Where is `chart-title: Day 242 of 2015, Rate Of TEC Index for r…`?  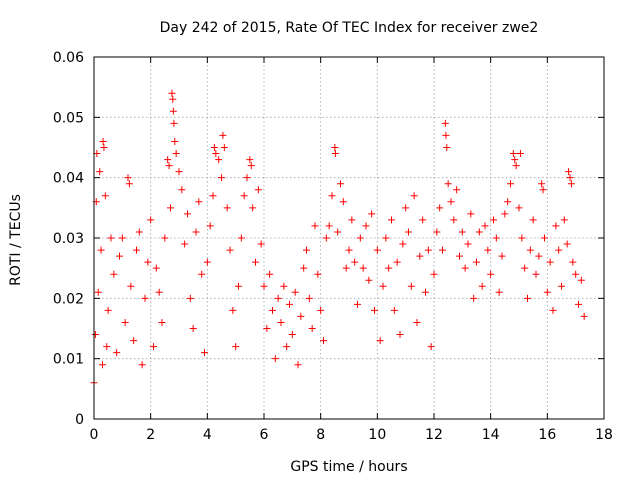
chart-title: Day 242 of 2015, Rate Of TEC Index for r… is located at coordinates (349, 28).